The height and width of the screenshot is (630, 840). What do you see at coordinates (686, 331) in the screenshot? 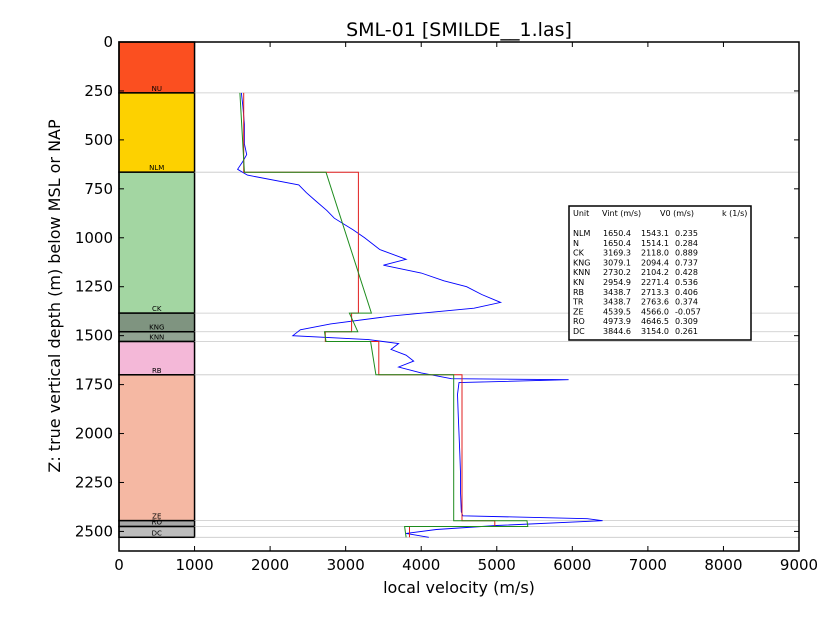
I see `table-cell: 0.261` at bounding box center [686, 331].